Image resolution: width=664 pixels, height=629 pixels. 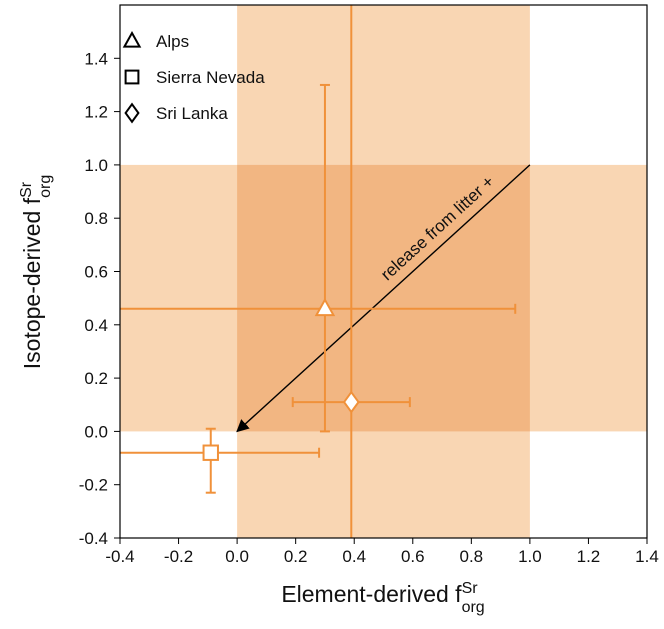 What do you see at coordinates (192, 113) in the screenshot?
I see `legend-label: Sri Lanka` at bounding box center [192, 113].